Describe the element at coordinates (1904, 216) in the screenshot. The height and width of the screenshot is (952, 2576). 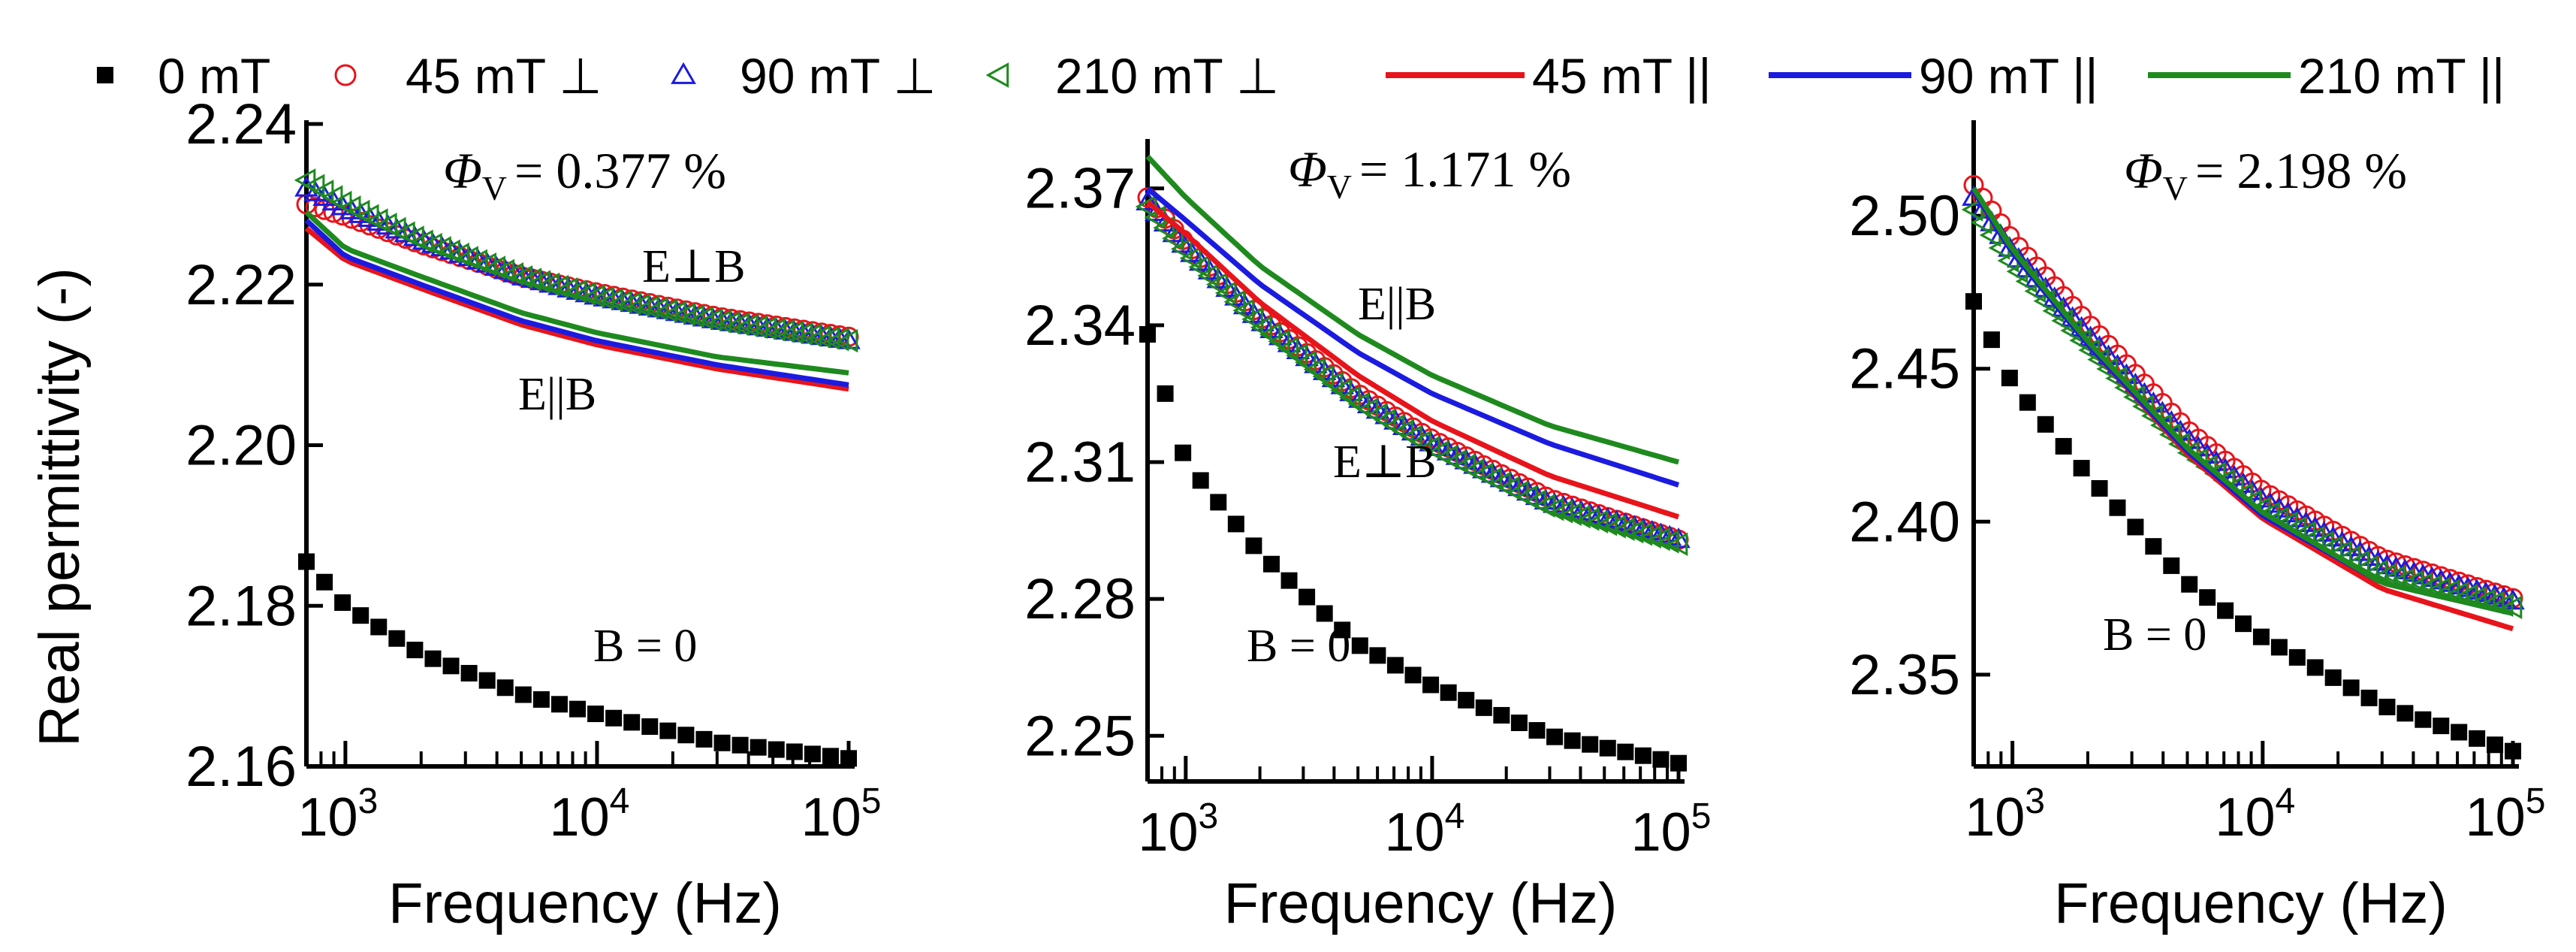
I see `y-tick-label: 2.50` at that location.